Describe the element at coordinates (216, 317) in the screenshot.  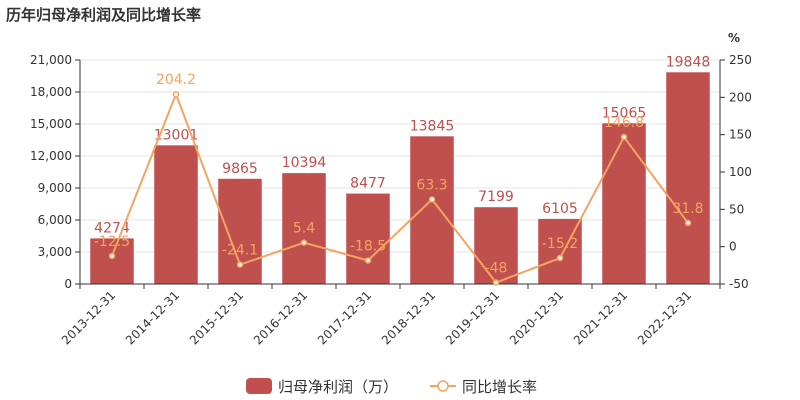
I see `x-tick-label: 2015-12-31` at that location.